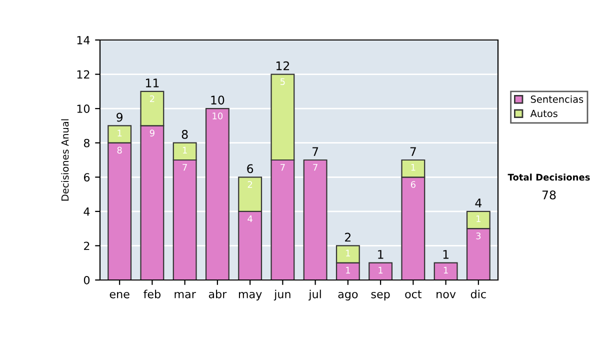  What do you see at coordinates (185, 295) in the screenshot?
I see `x-tick-label: mar` at bounding box center [185, 295].